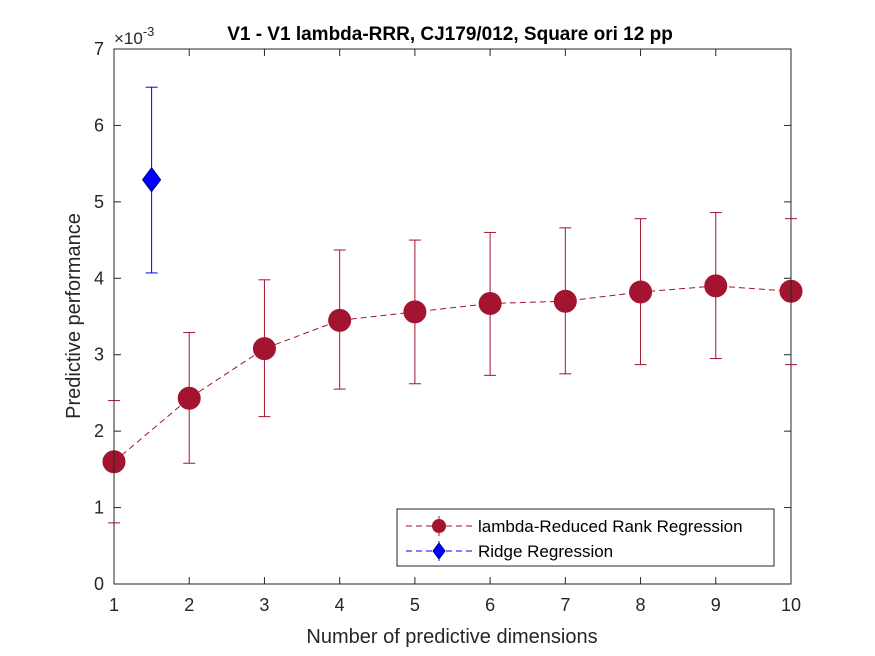  I want to click on x-axis-label: Number of predictive dimensions, so click(451, 637).